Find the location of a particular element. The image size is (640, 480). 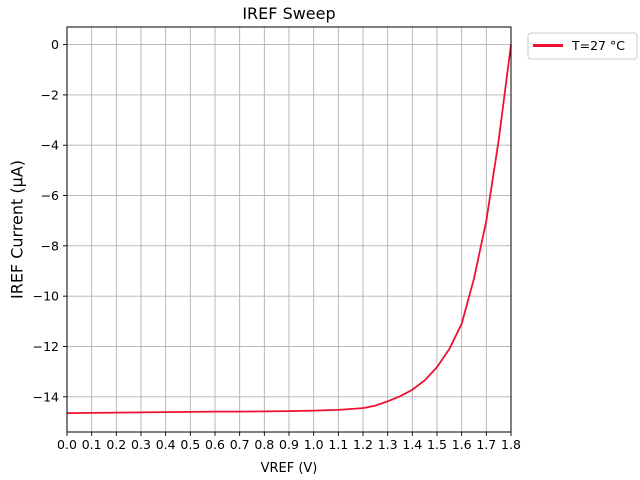

x-tick-label: 0.6 is located at coordinates (215, 444).